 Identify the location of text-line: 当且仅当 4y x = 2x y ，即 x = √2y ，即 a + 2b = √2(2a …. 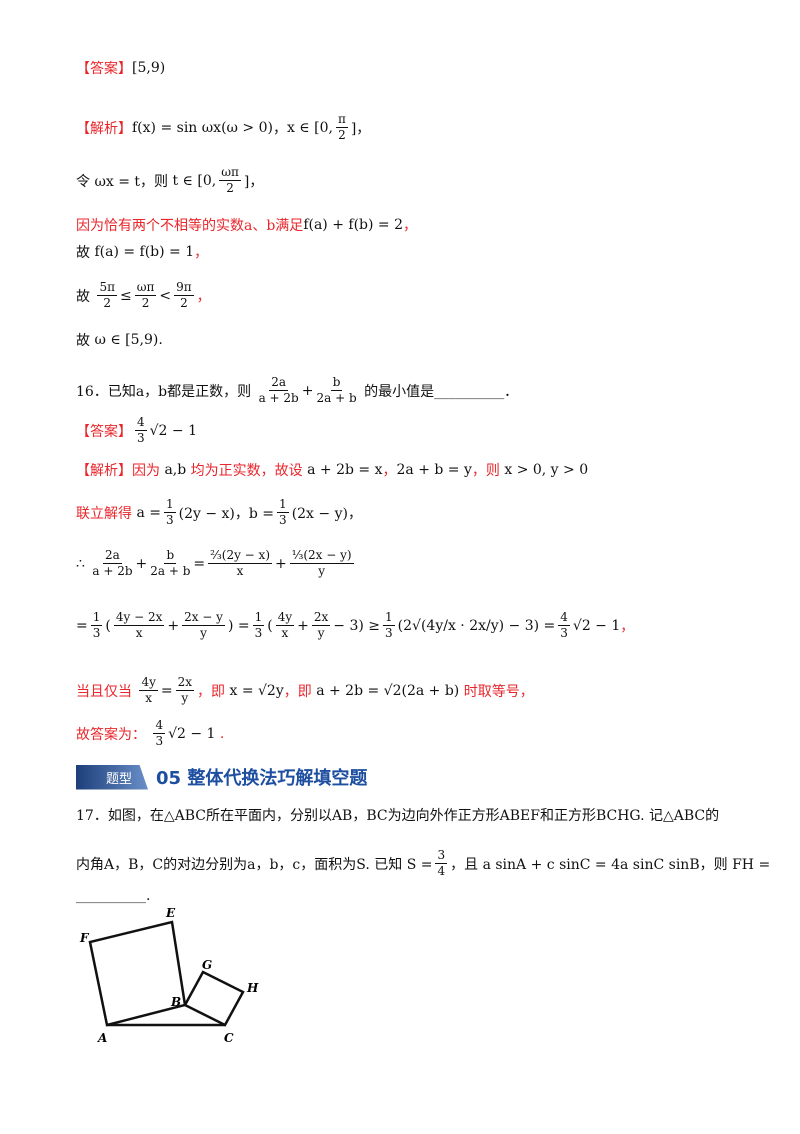
(305, 690).